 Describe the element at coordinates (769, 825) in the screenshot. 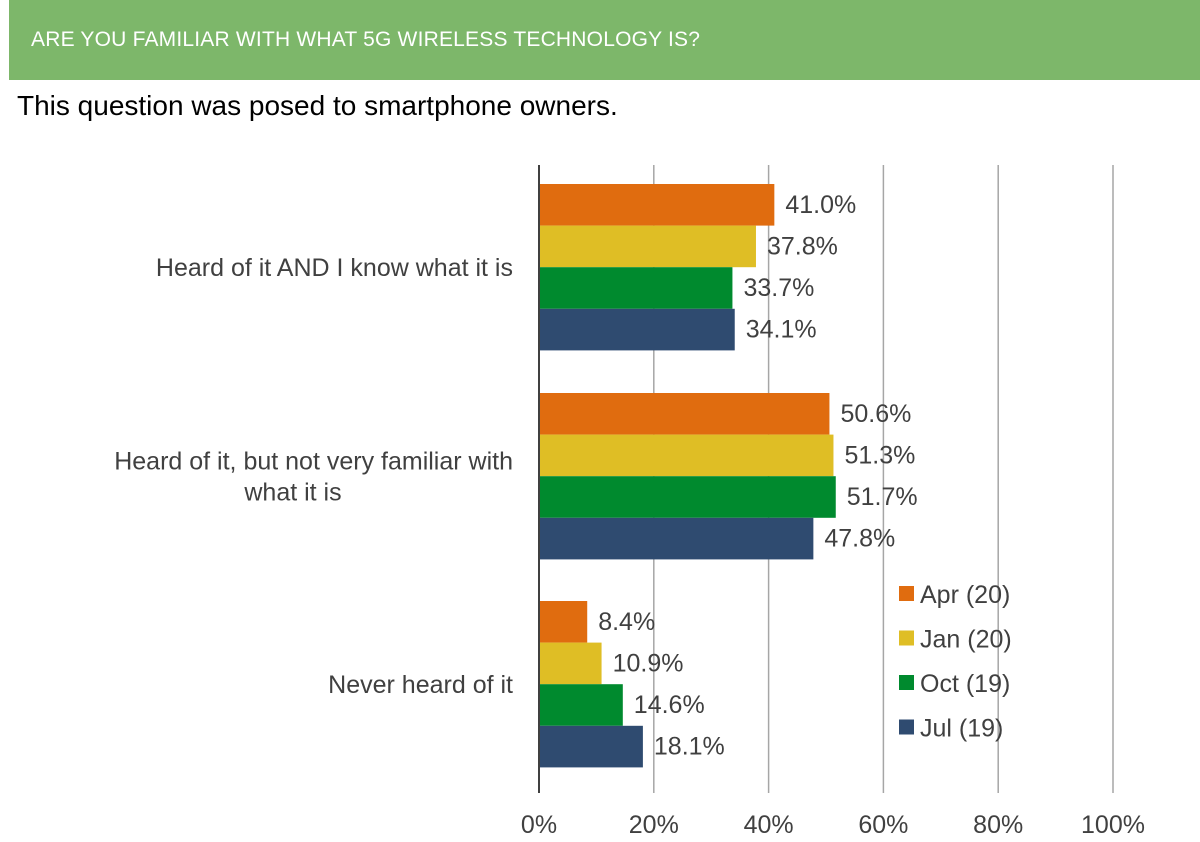

I see `x-tick-label: 40%` at that location.